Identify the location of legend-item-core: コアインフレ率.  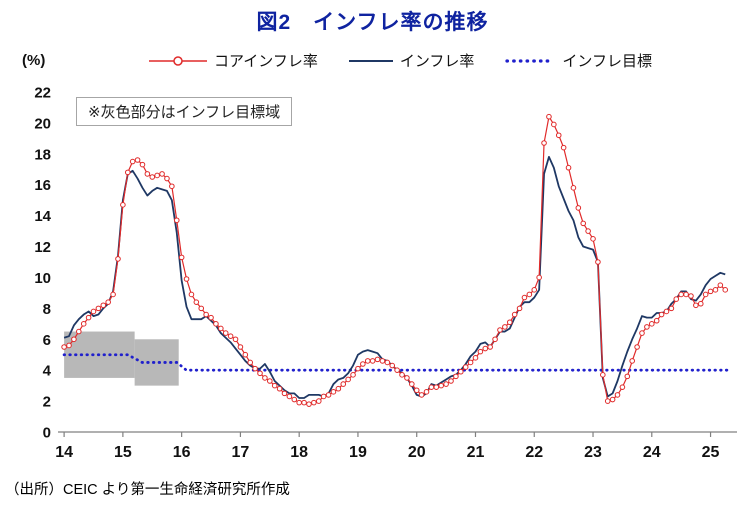
(233, 60).